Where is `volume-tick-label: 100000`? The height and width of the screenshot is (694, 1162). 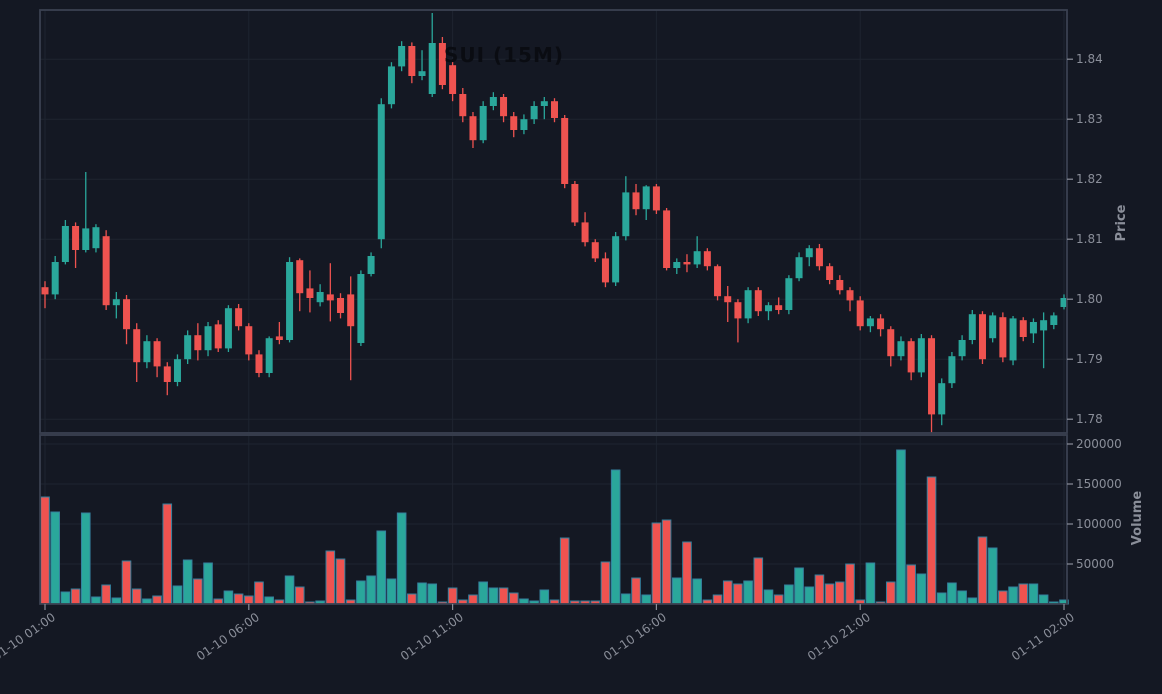
volume-tick-label: 100000 is located at coordinates (1099, 524).